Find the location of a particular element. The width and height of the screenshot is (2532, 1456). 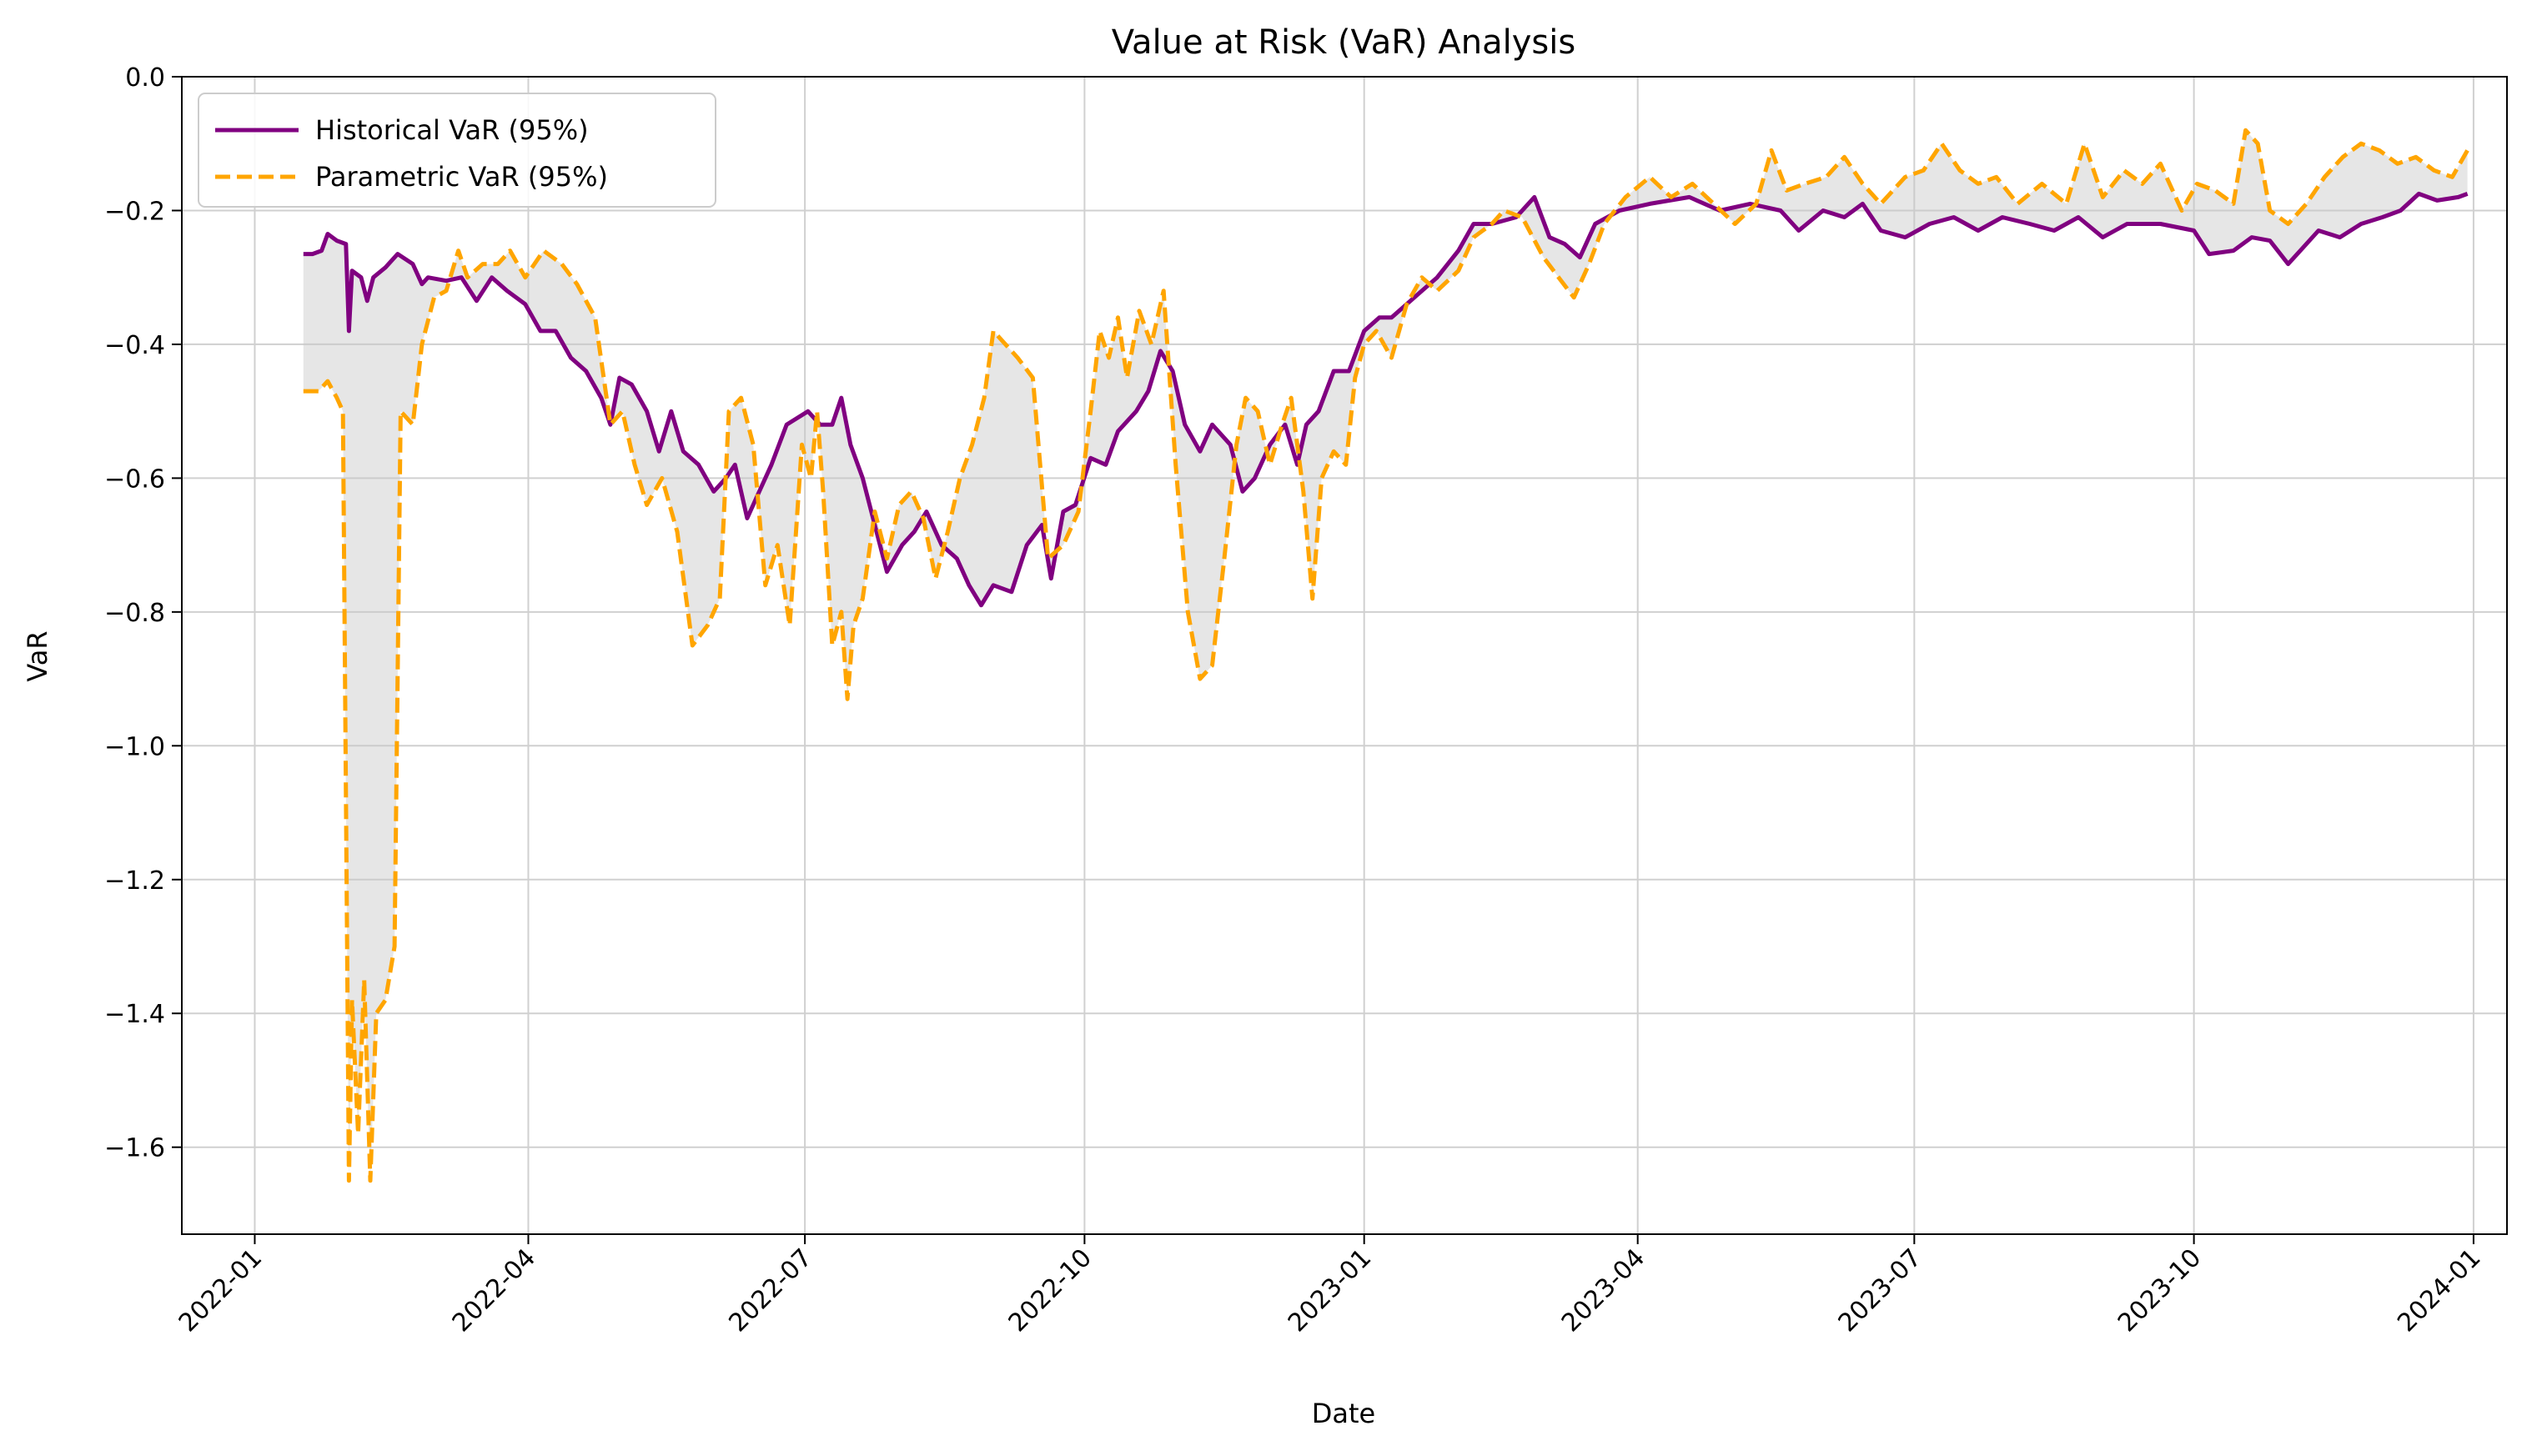

chart-title: Value at Risk (VaR) Analysis is located at coordinates (1343, 42).